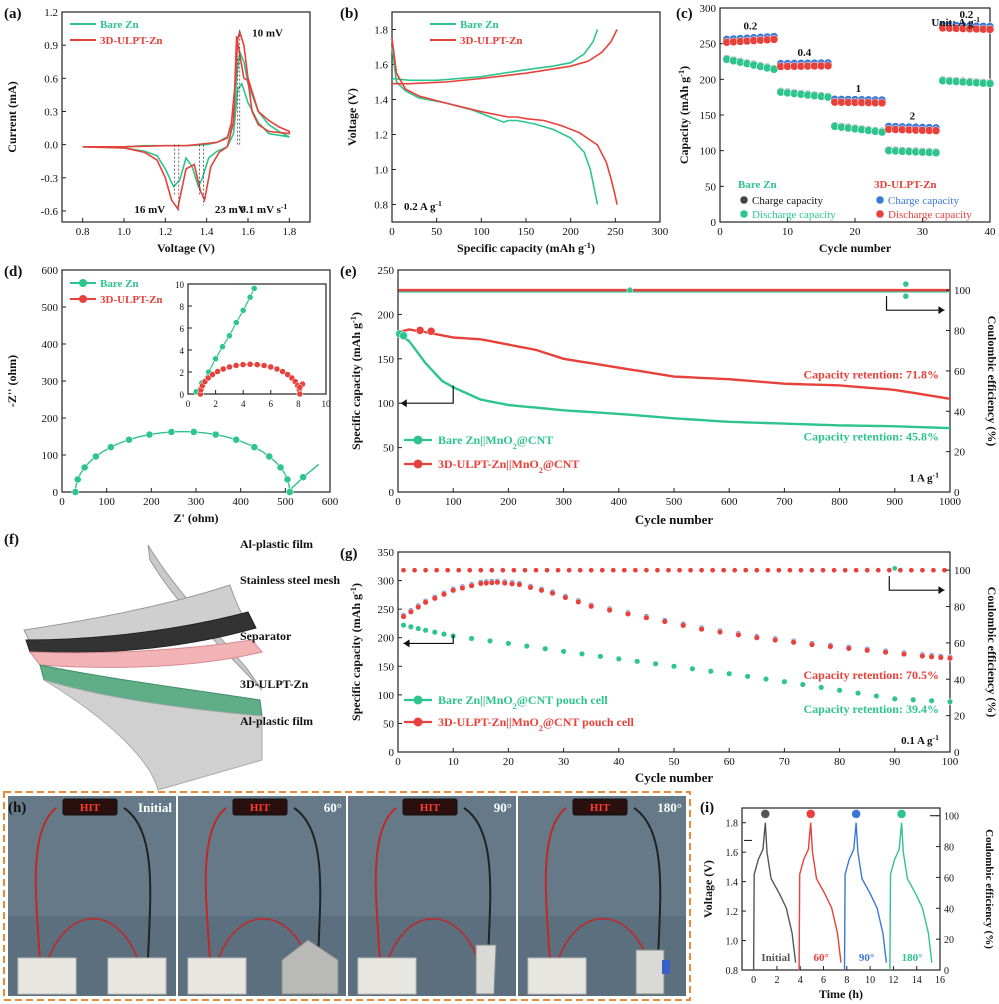  I want to click on y-tick-label: 0.9, so click(51, 46).